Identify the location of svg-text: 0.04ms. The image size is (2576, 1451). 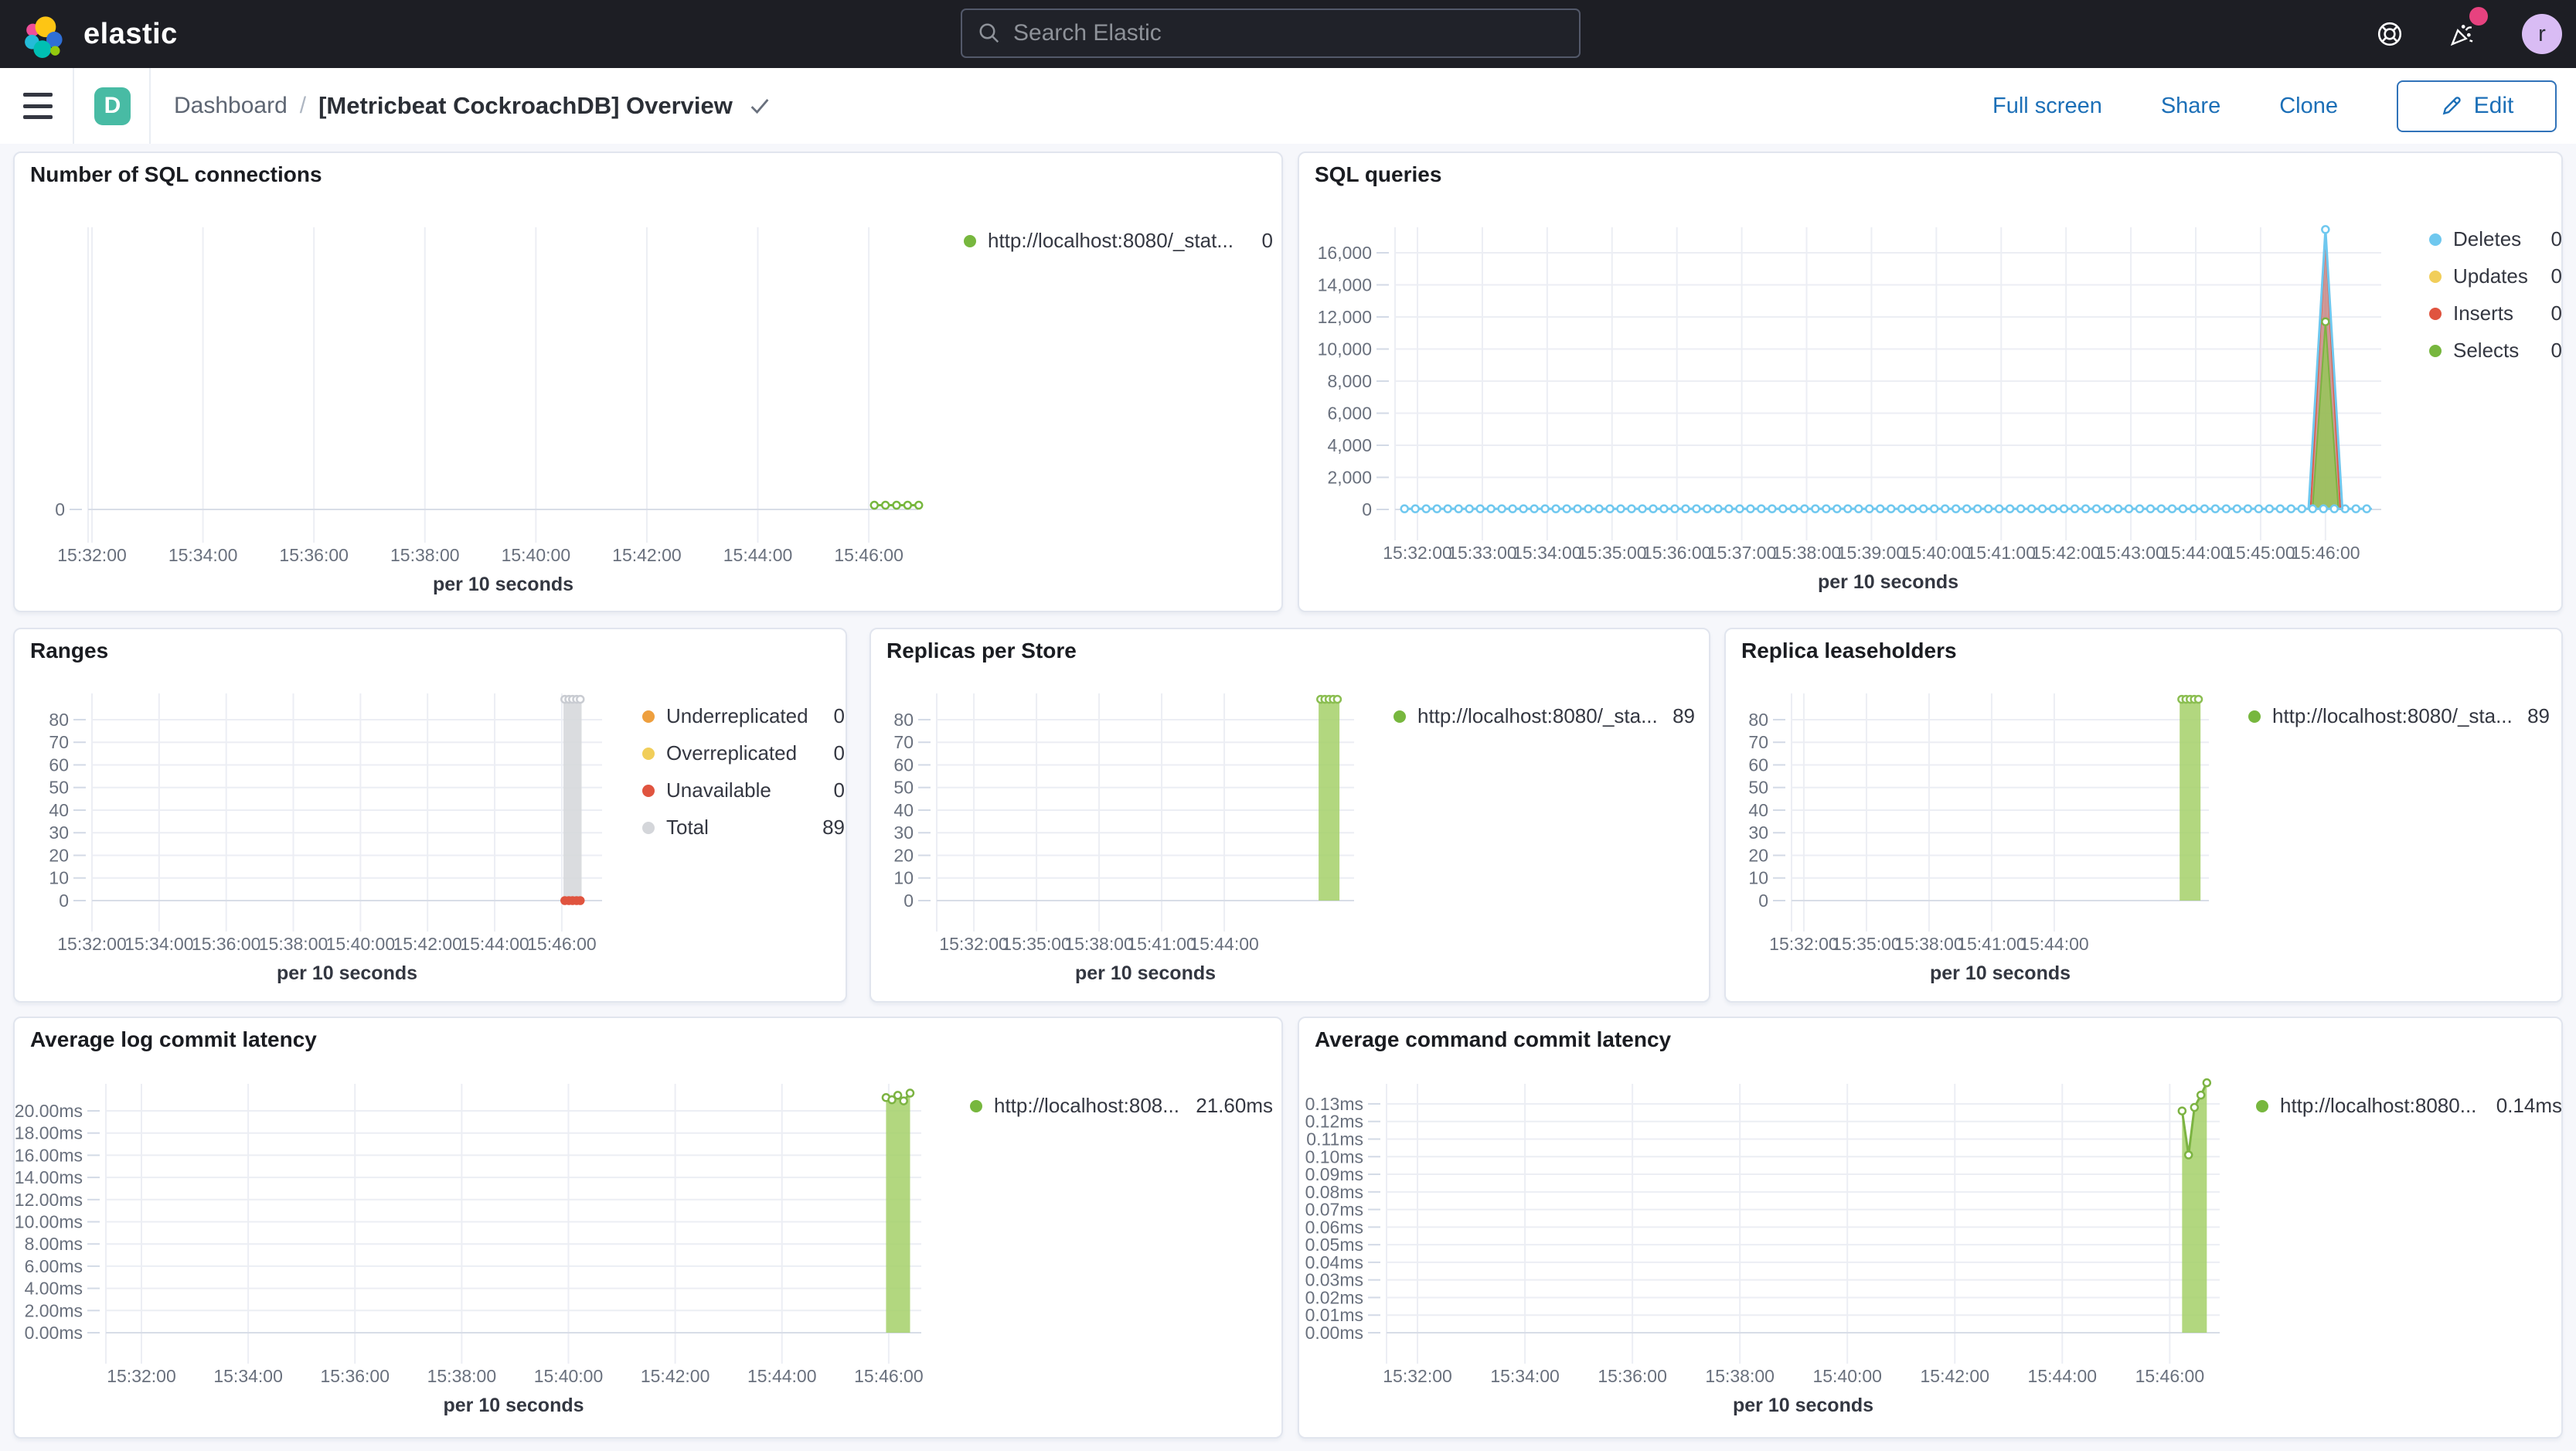
(1334, 1262).